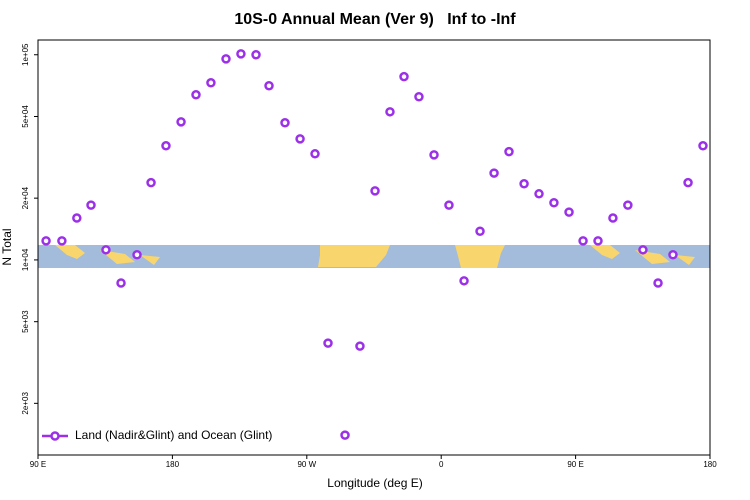 The width and height of the screenshot is (750, 500). What do you see at coordinates (25, 54) in the screenshot?
I see `y-tick-label: 1e+05` at bounding box center [25, 54].